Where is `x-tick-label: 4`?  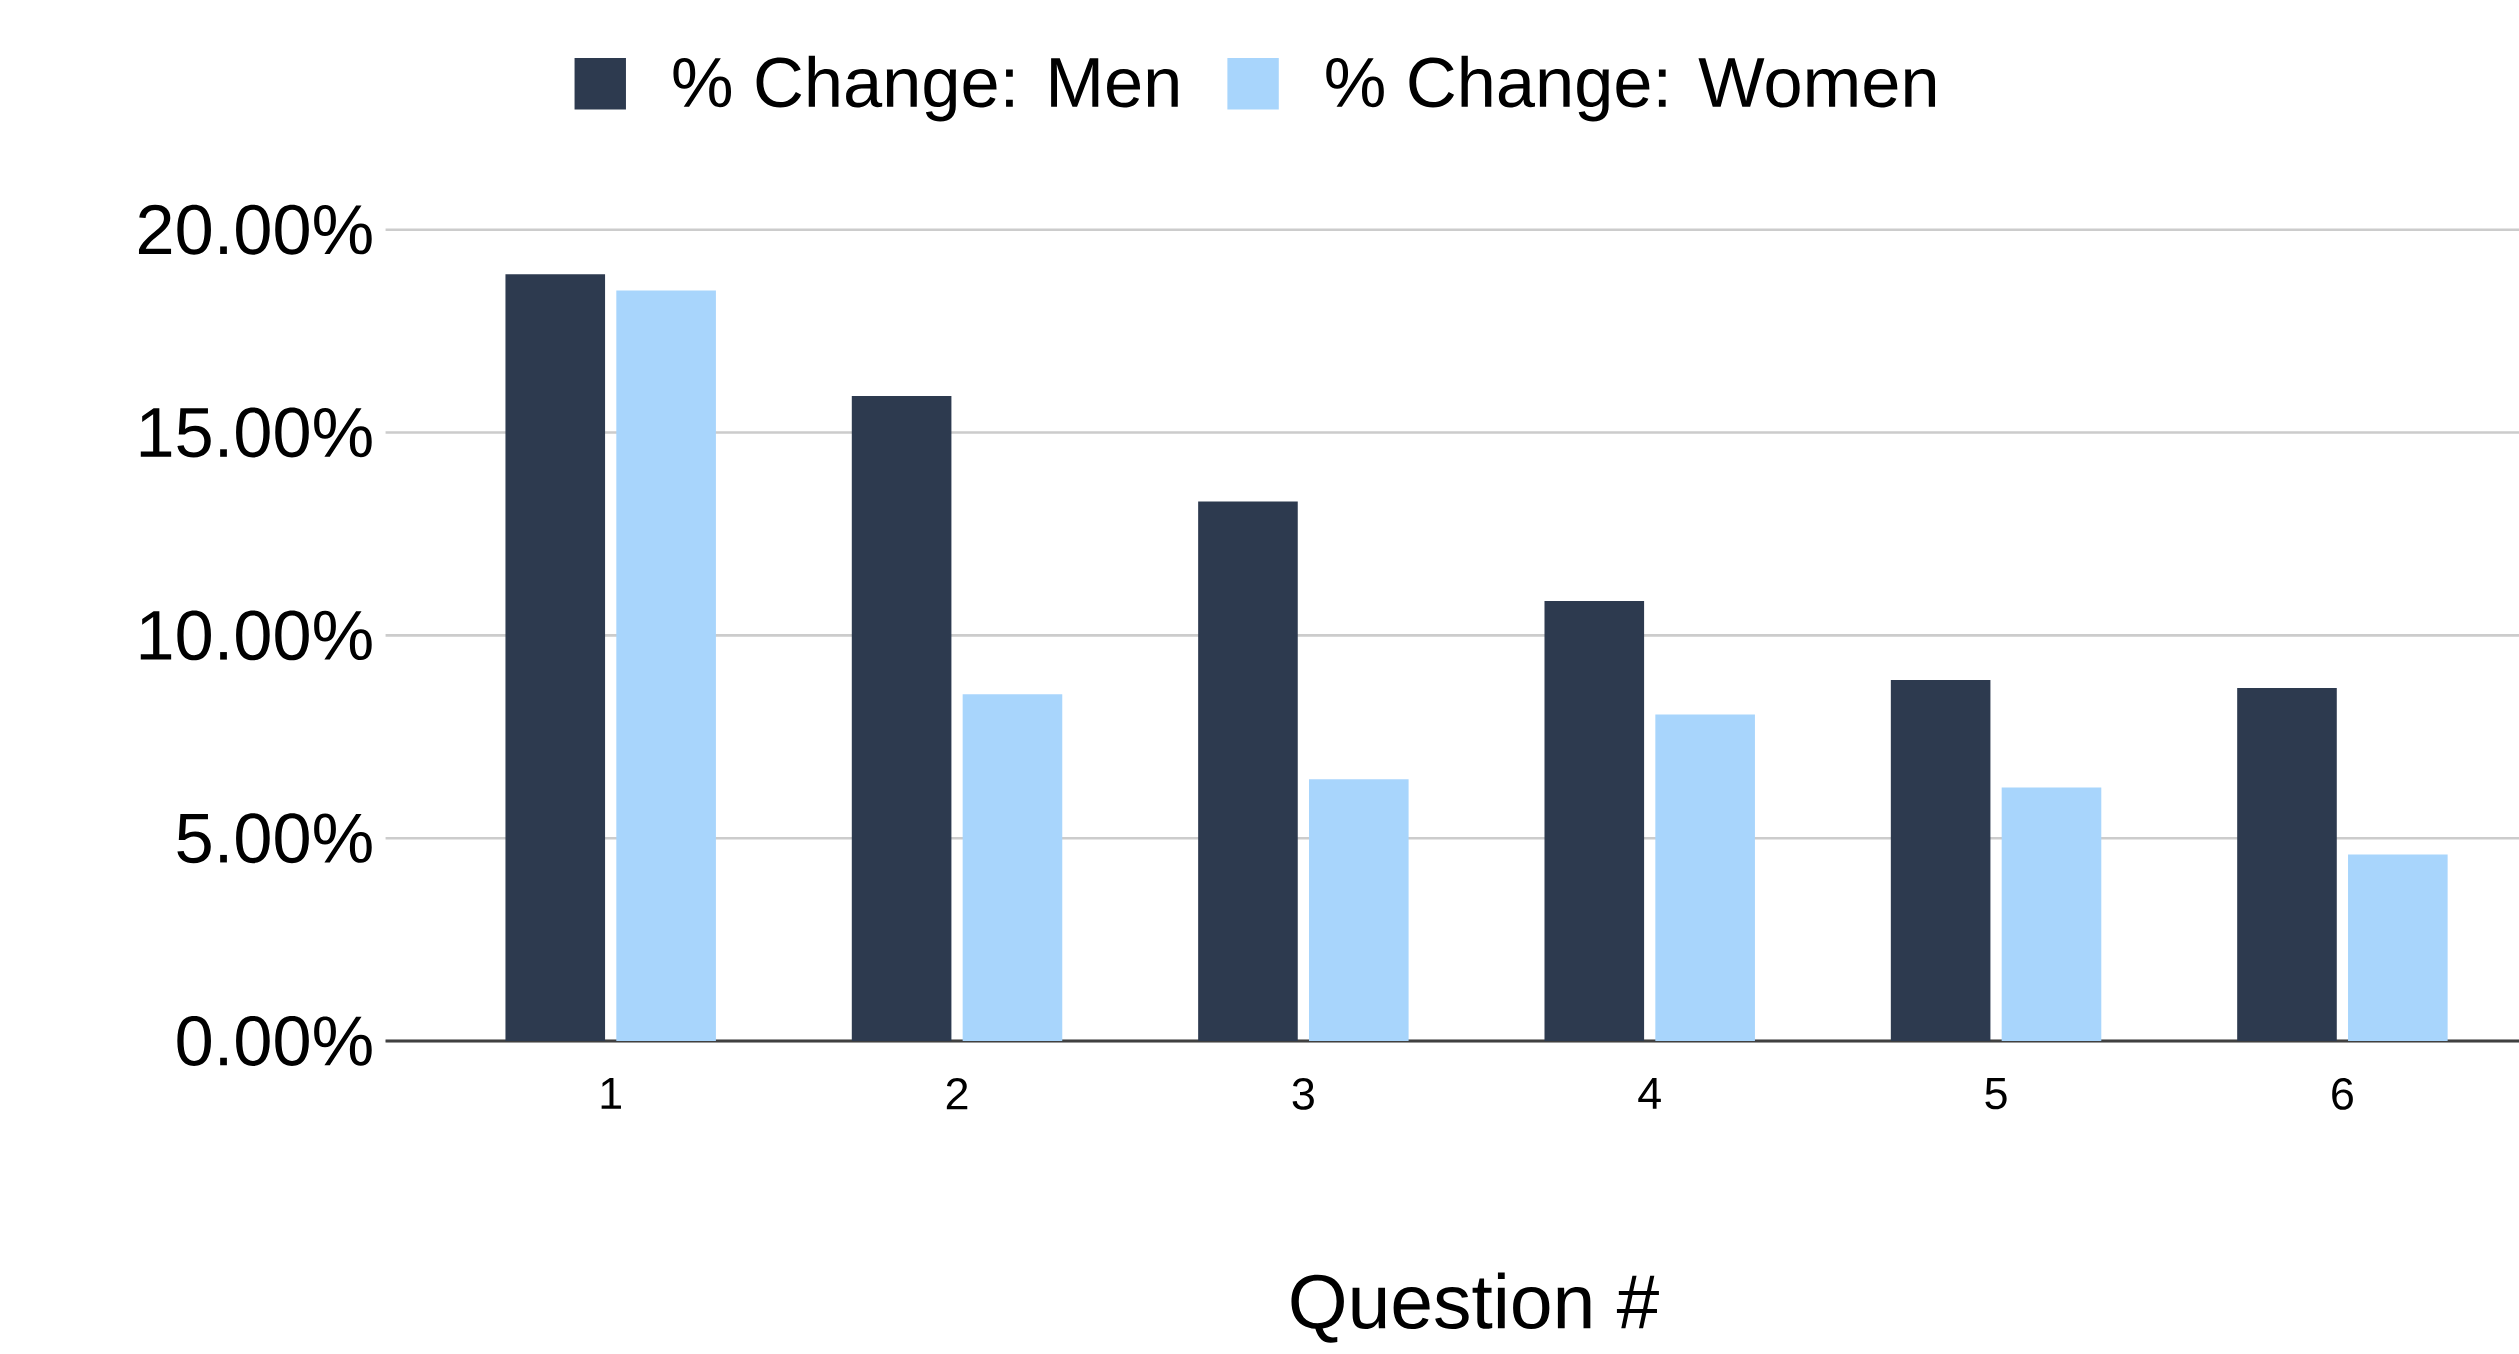 x-tick-label: 4 is located at coordinates (1649, 1093).